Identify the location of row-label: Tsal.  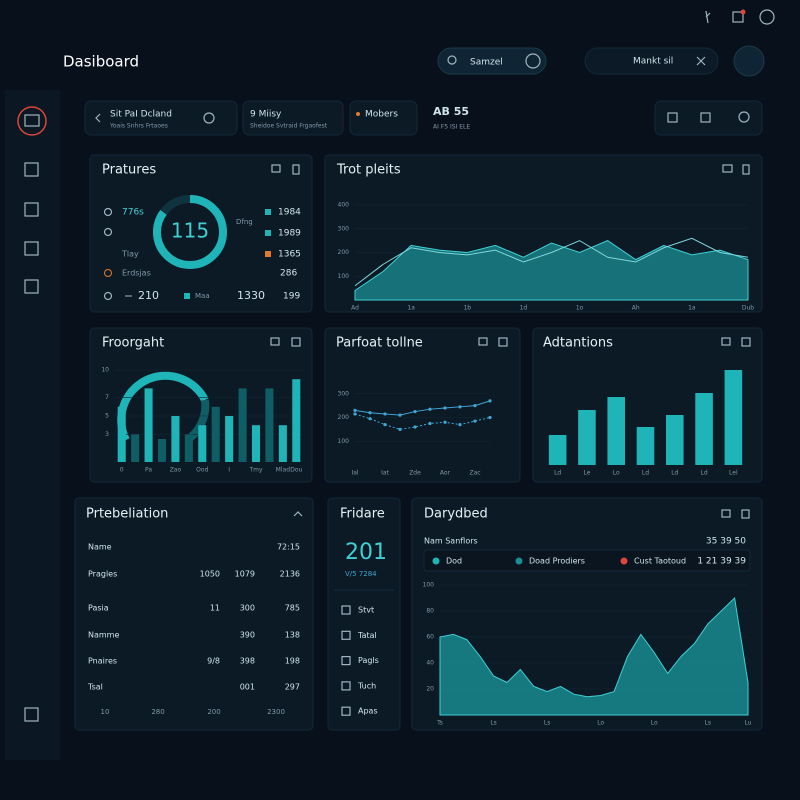
(95, 687).